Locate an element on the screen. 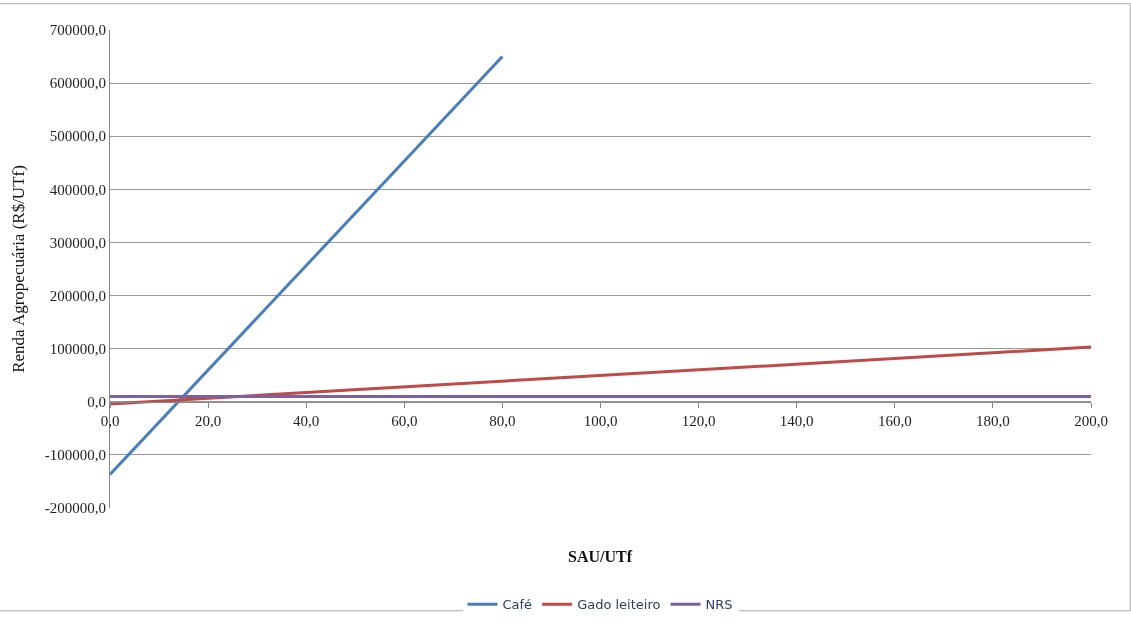 Image resolution: width=1131 pixels, height=631 pixels. x-tick-label: 40,0 is located at coordinates (306, 420).